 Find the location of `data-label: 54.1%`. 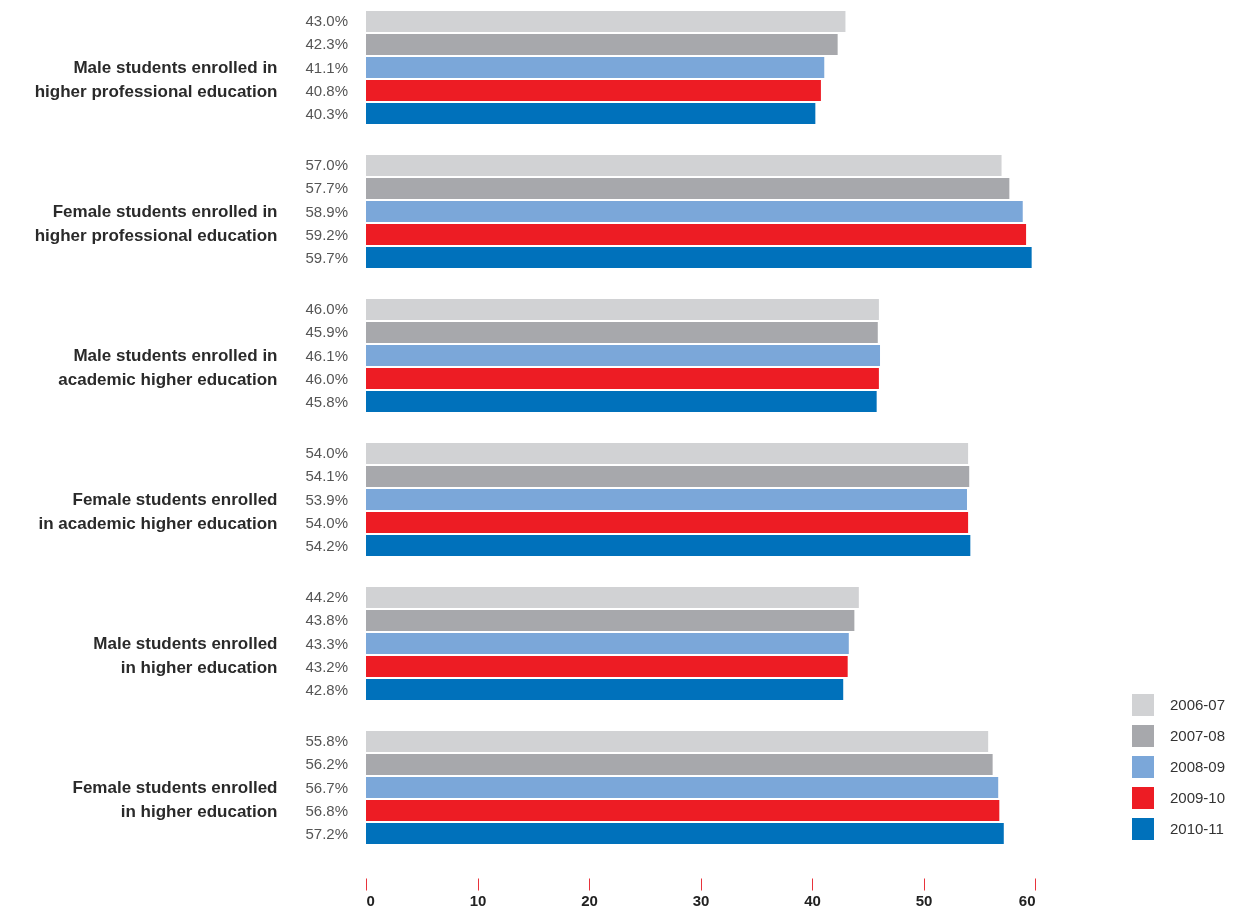

data-label: 54.1% is located at coordinates (326, 476).